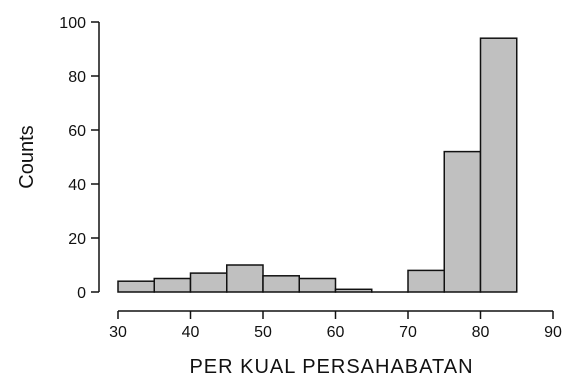 Image resolution: width=563 pixels, height=381 pixels. What do you see at coordinates (191, 332) in the screenshot?
I see `x-tick-label: 40` at bounding box center [191, 332].